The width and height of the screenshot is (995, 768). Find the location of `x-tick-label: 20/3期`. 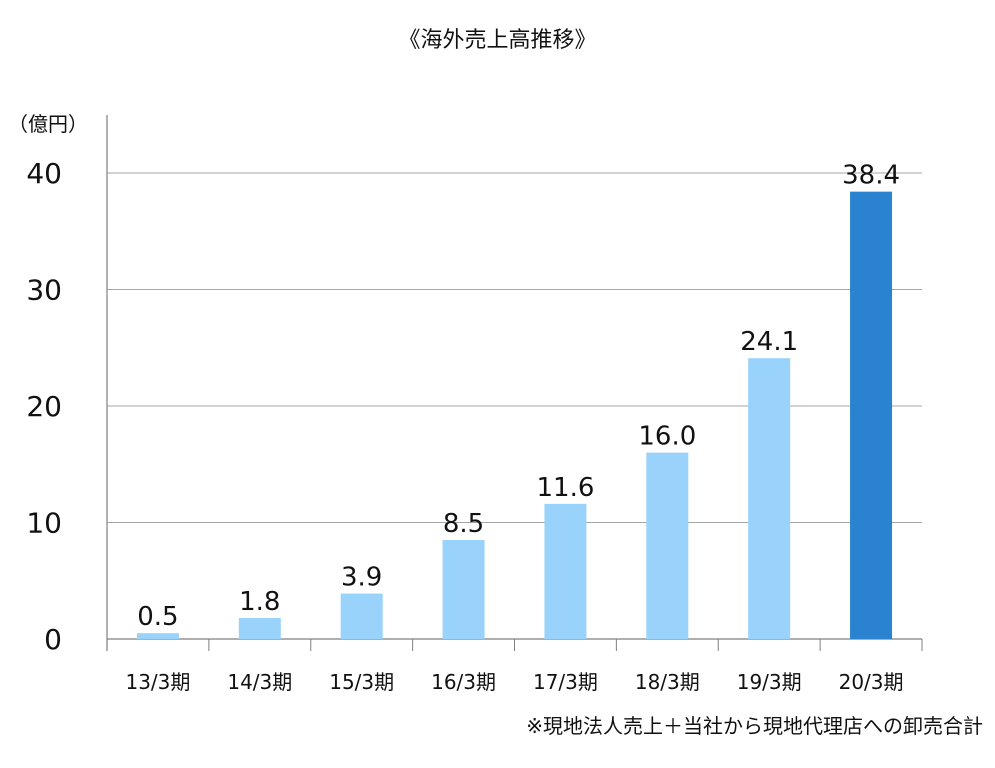

x-tick-label: 20/3期 is located at coordinates (871, 682).